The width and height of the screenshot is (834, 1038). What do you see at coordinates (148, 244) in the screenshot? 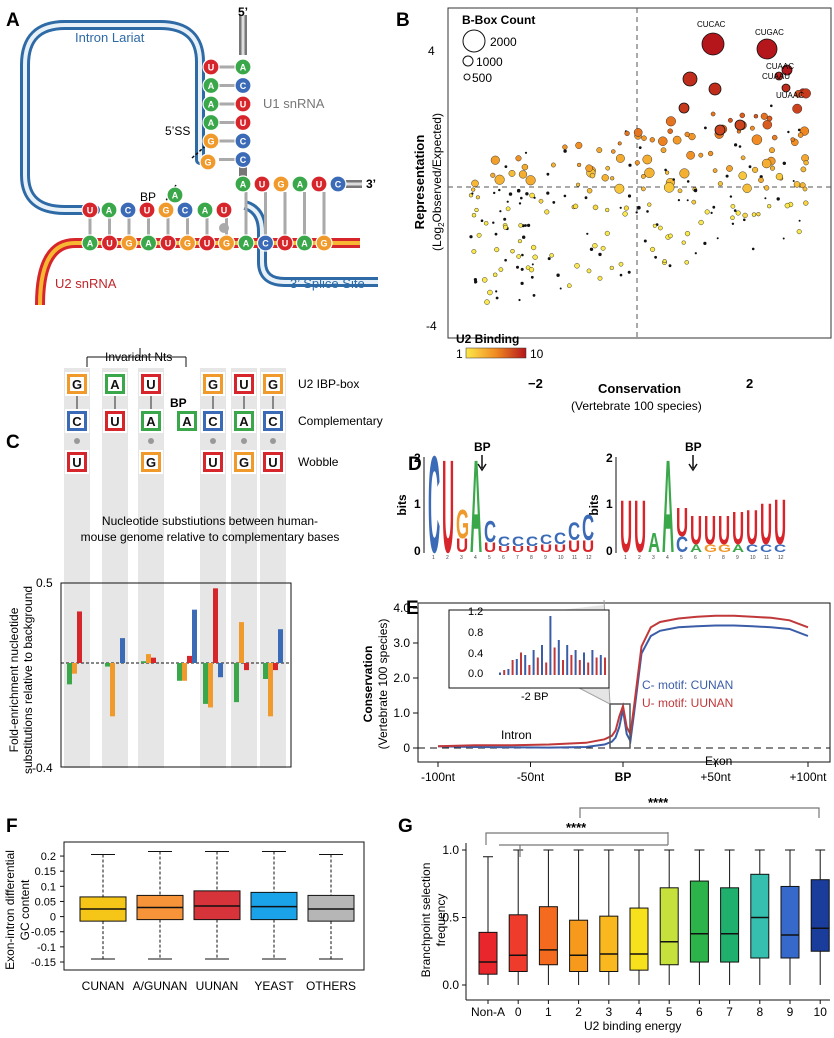
I see `u2-nt-3-letter: A` at bounding box center [148, 244].